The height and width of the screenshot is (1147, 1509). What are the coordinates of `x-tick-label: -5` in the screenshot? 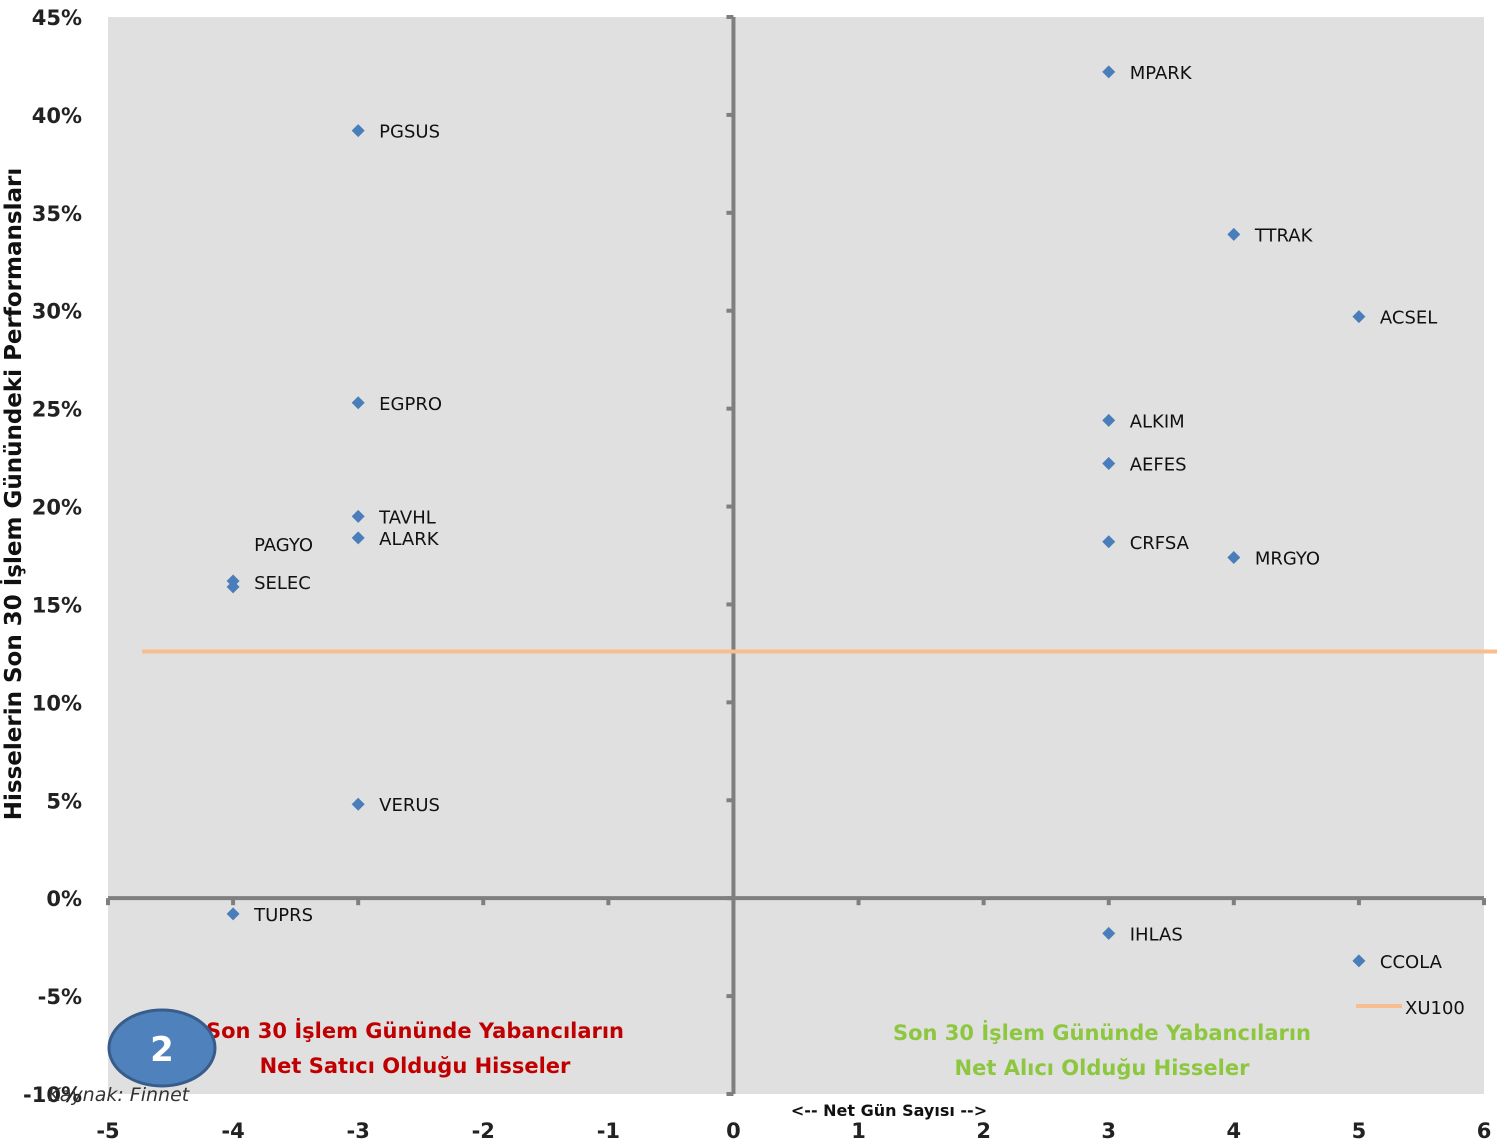 It's located at (107, 1131).